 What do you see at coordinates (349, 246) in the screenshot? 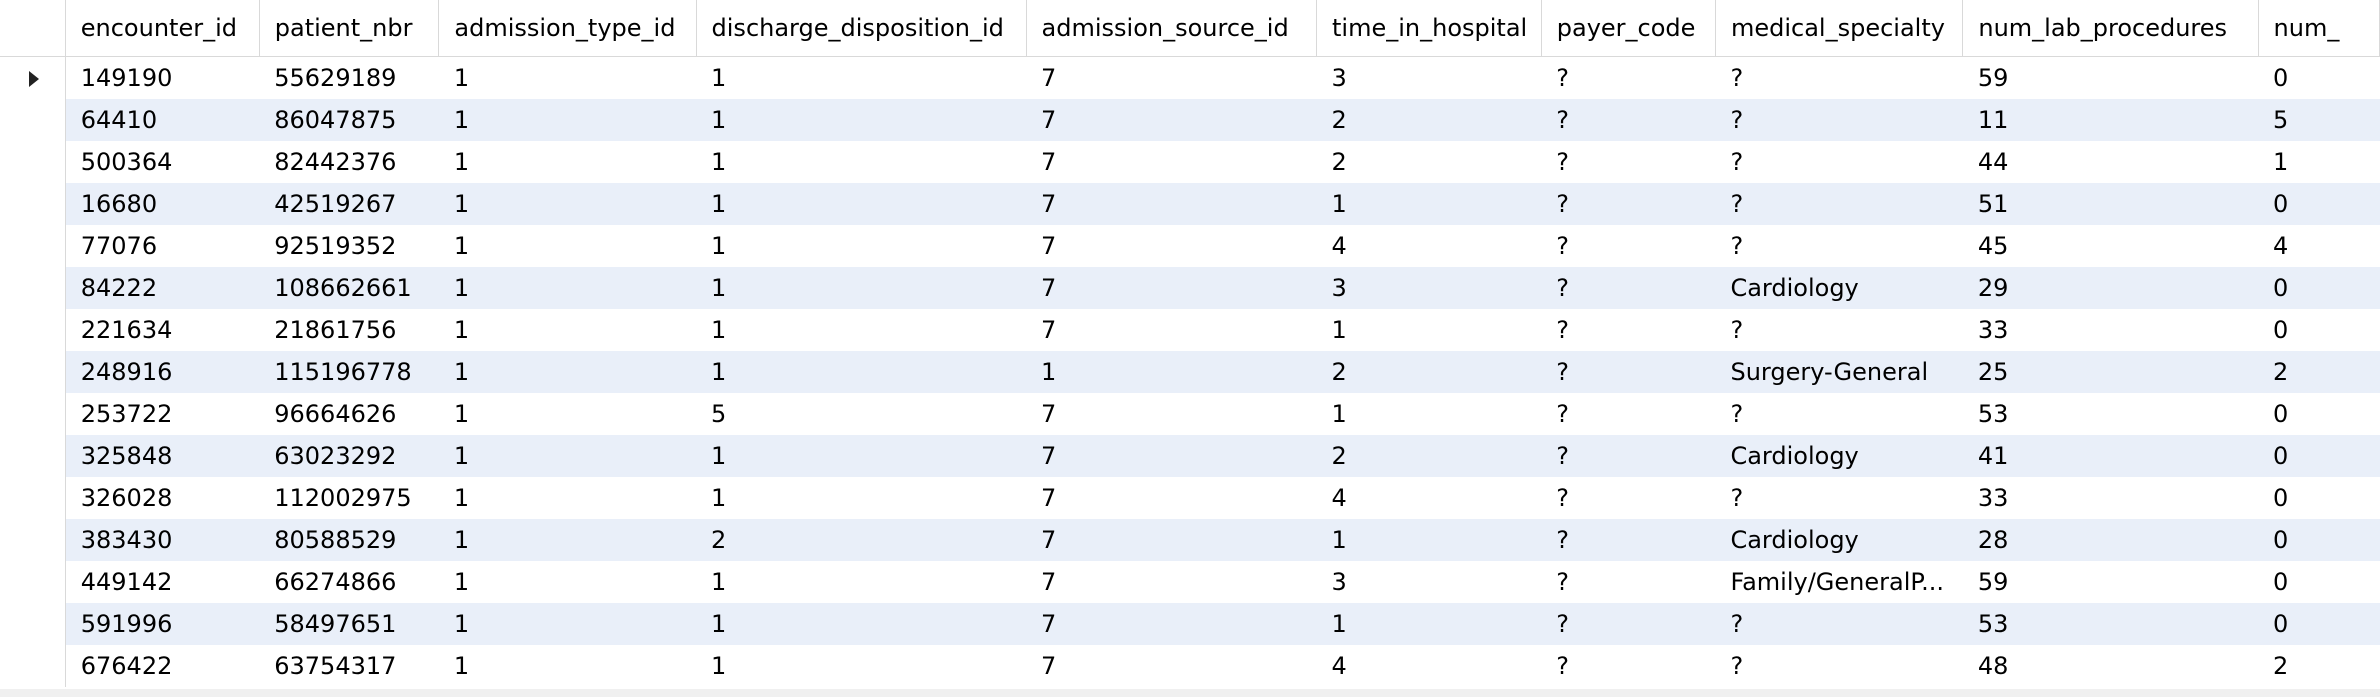
I see `table-cell: 92519352` at bounding box center [349, 246].